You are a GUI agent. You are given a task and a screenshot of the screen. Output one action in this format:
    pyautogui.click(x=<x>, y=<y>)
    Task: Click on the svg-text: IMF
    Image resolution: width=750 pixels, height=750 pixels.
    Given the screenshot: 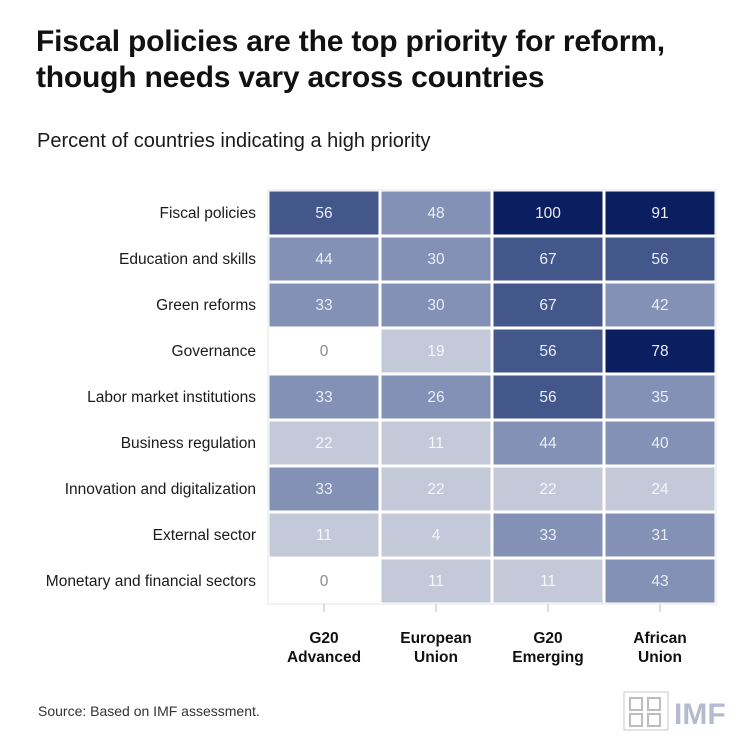 What is the action you would take?
    pyautogui.click(x=700, y=714)
    